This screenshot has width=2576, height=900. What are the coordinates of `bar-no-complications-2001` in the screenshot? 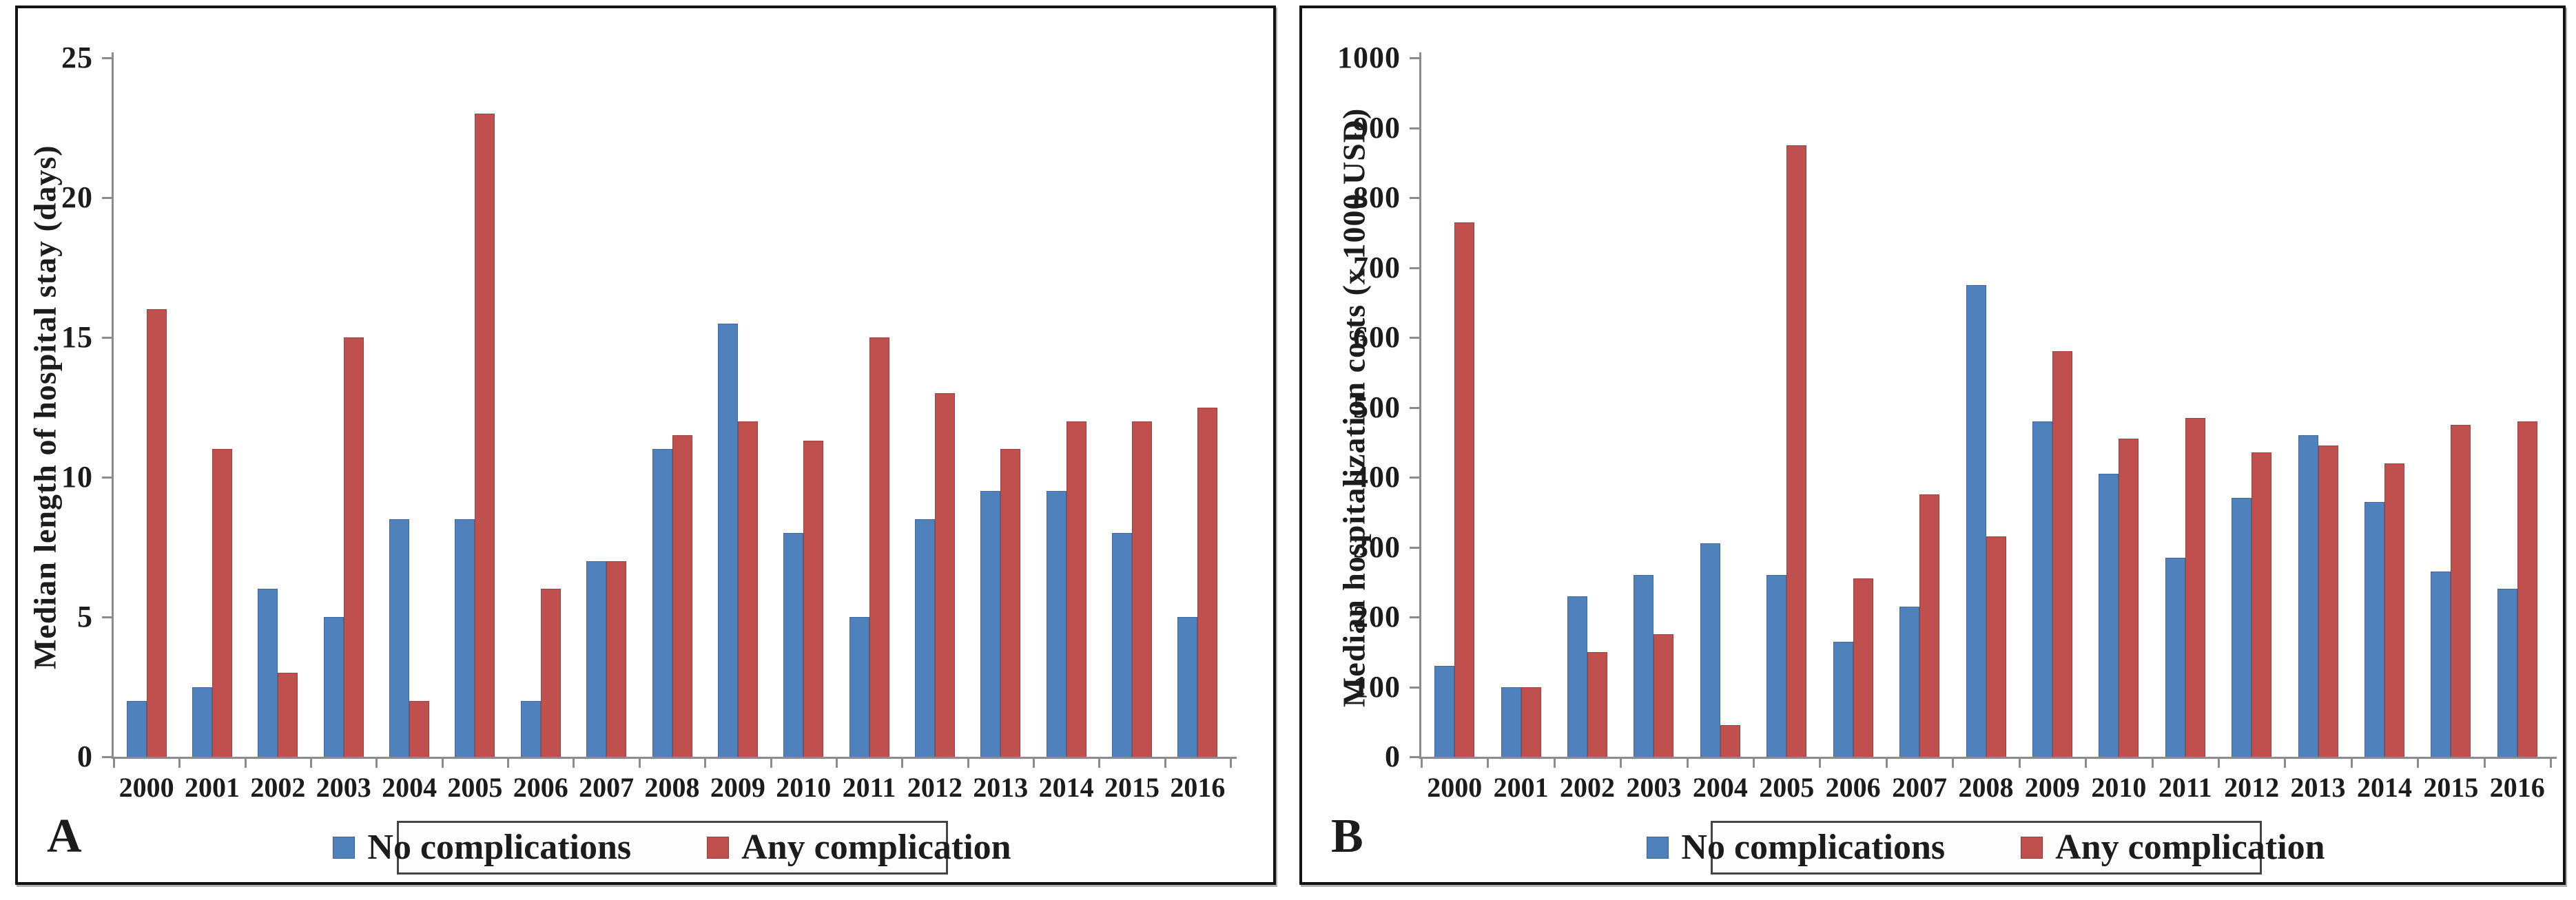 It's located at (202, 722).